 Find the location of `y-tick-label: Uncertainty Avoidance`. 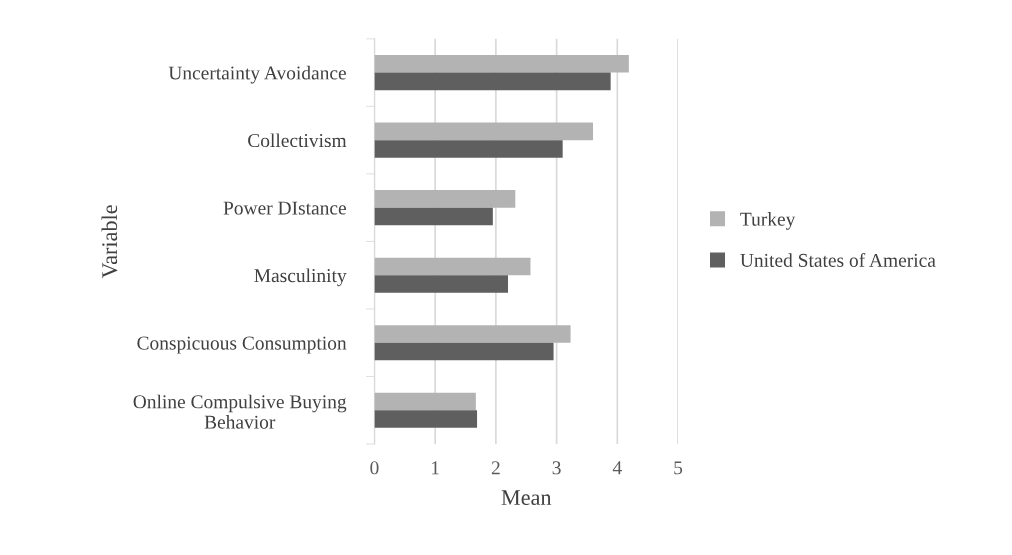

y-tick-label: Uncertainty Avoidance is located at coordinates (257, 74).